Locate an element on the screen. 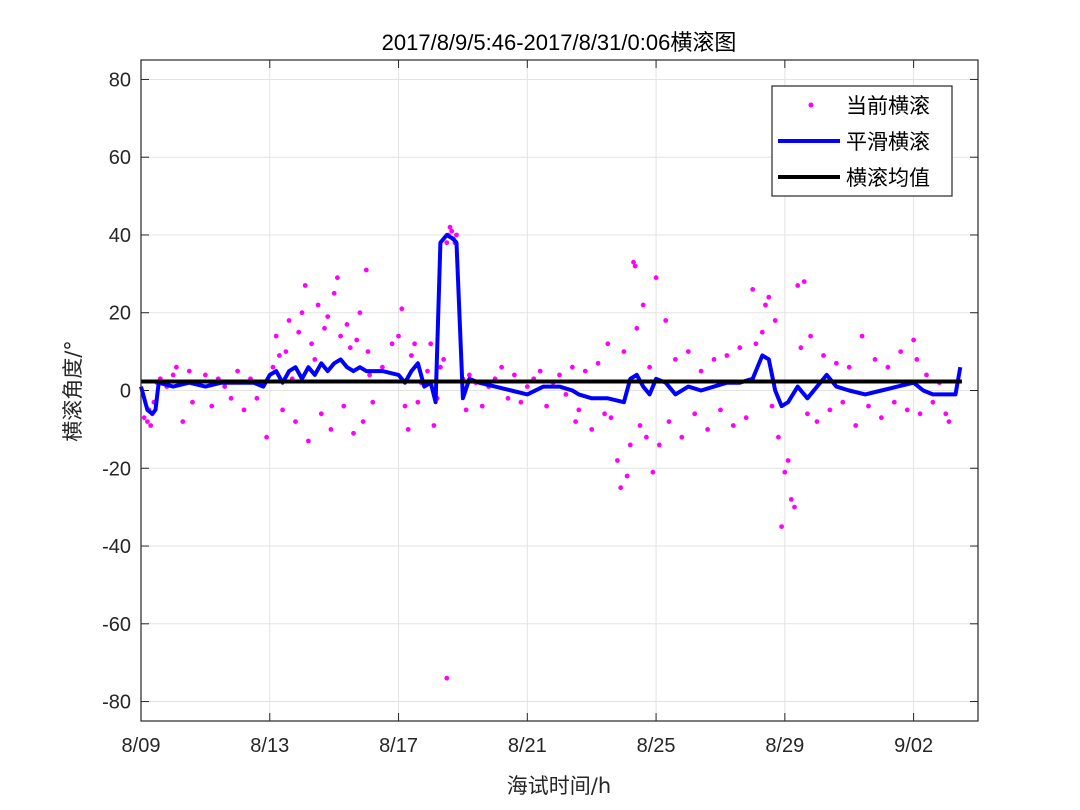  x-axis-label: 海试时间/h is located at coordinates (559, 786).